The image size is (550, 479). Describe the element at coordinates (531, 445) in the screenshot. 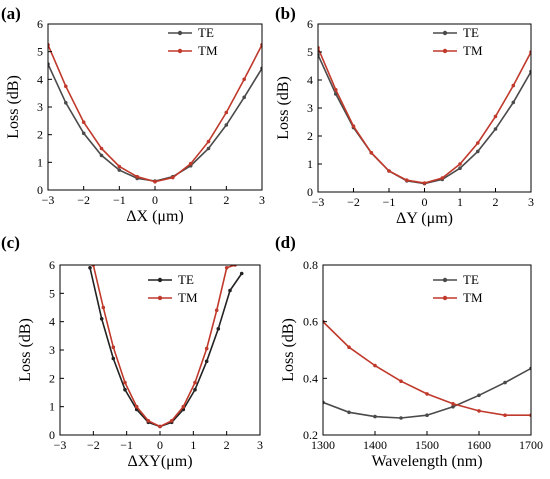

I see `x-tick-label: 1700` at that location.